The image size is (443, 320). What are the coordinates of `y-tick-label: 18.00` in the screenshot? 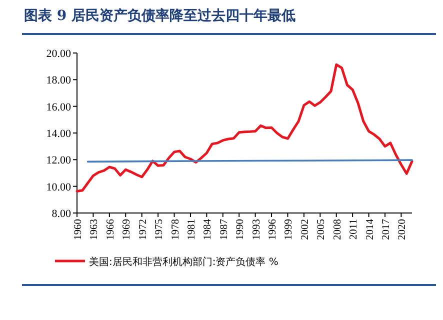 It's located at (59, 80).